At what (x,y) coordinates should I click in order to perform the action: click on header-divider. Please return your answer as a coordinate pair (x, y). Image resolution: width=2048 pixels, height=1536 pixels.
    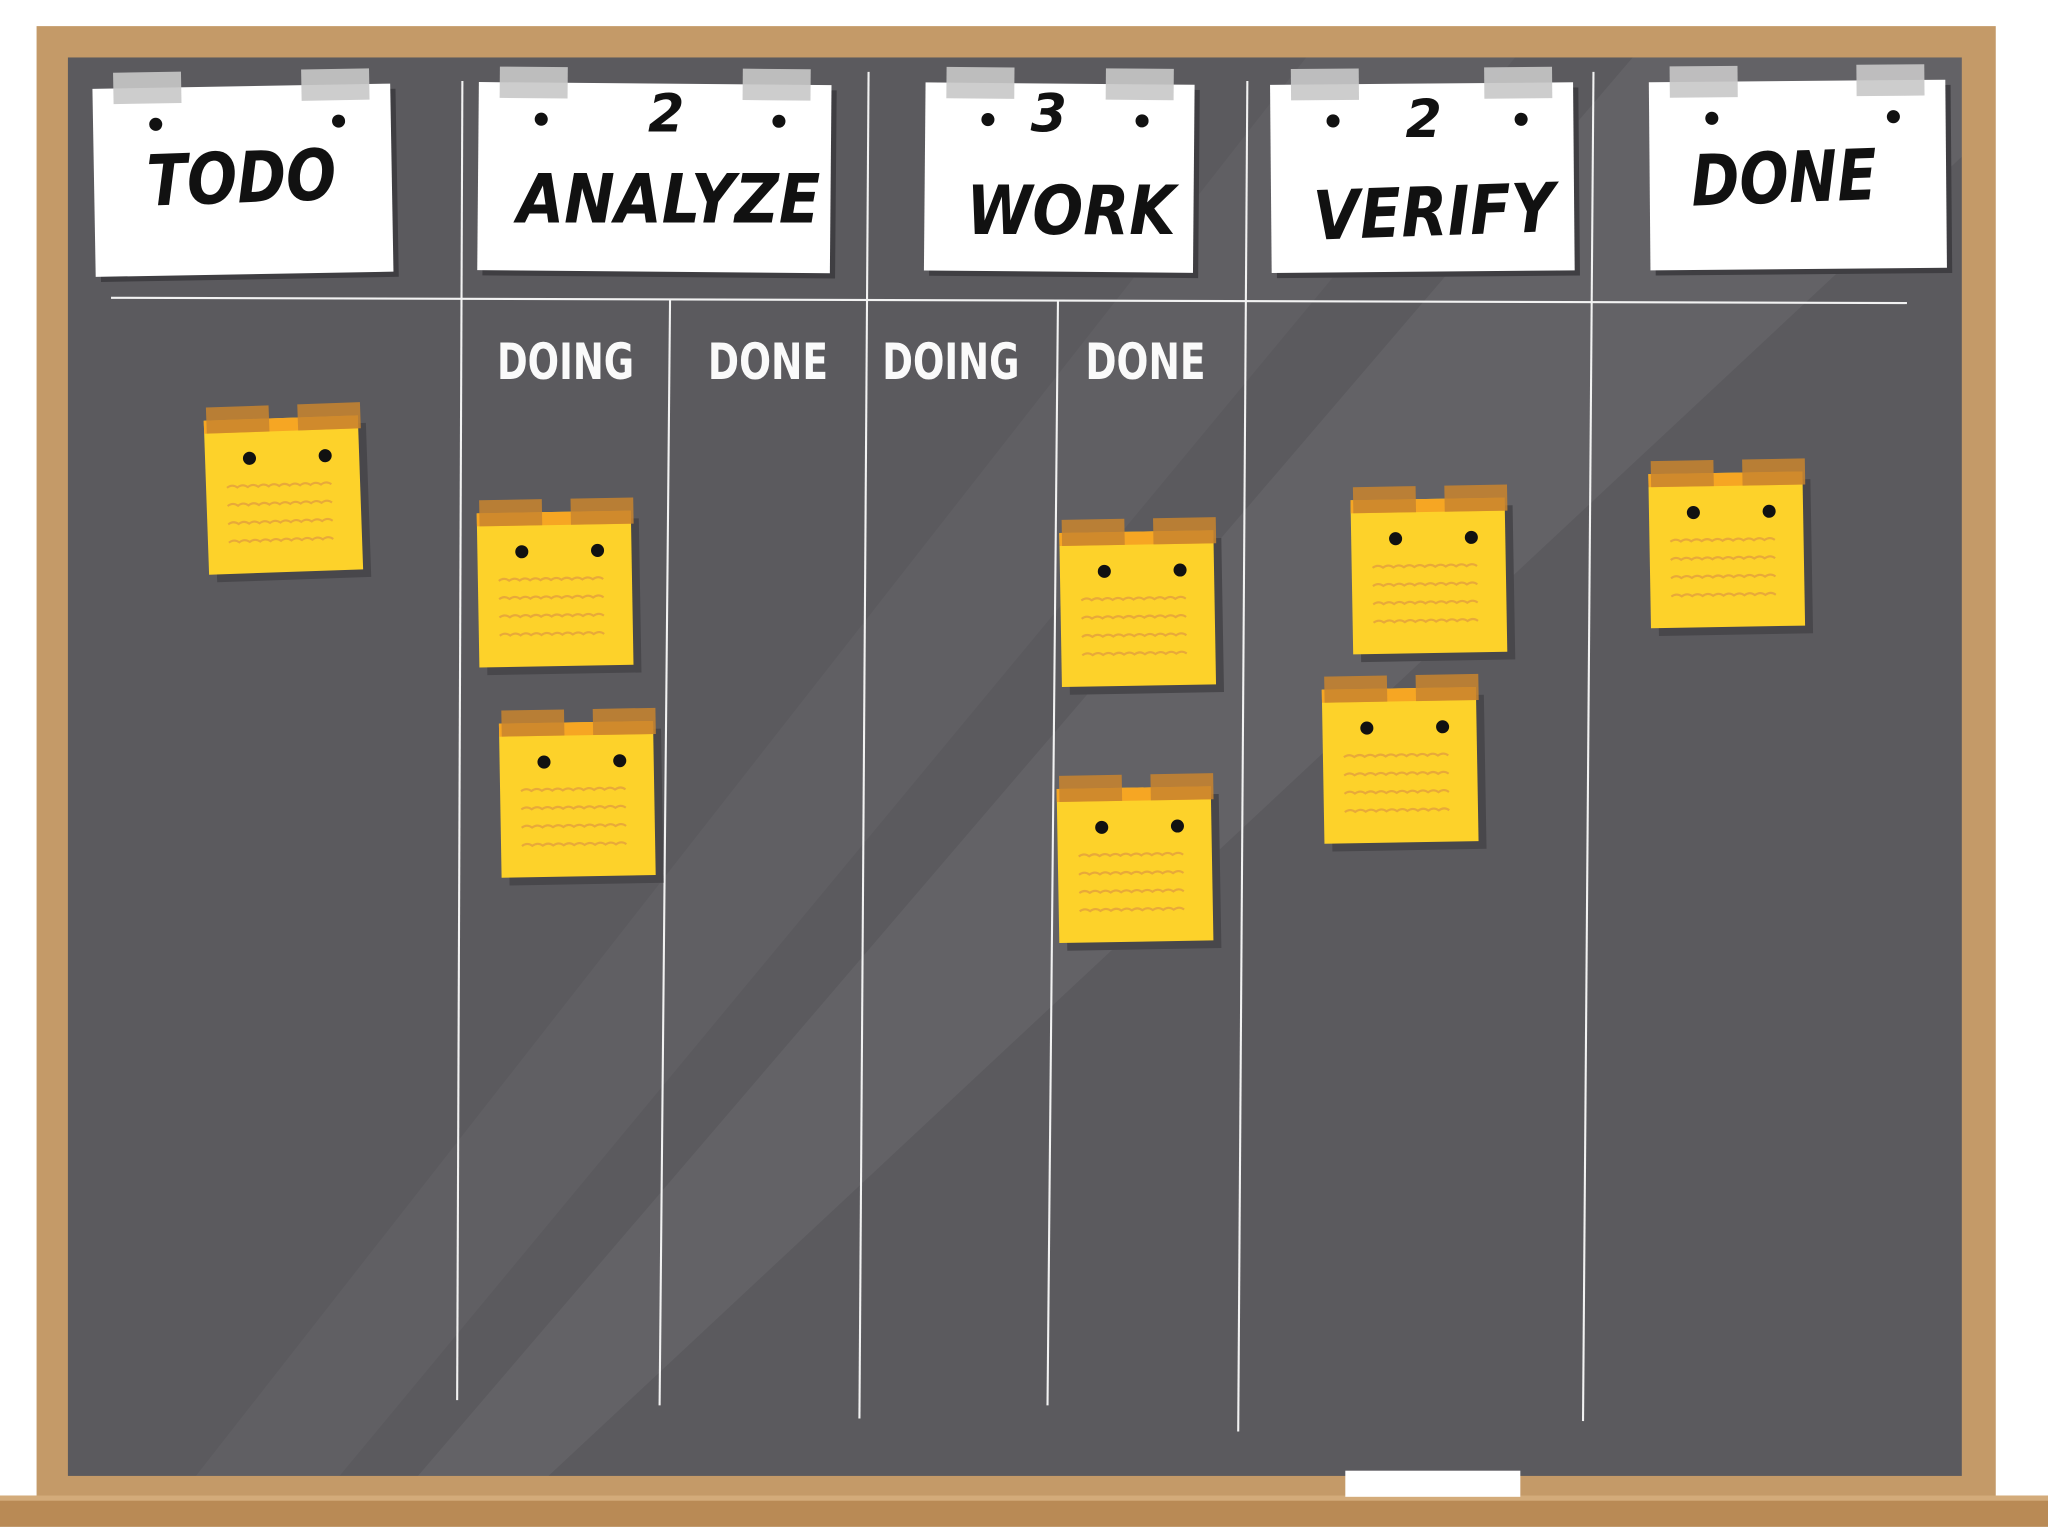
    Looking at the image, I should click on (1009, 300).